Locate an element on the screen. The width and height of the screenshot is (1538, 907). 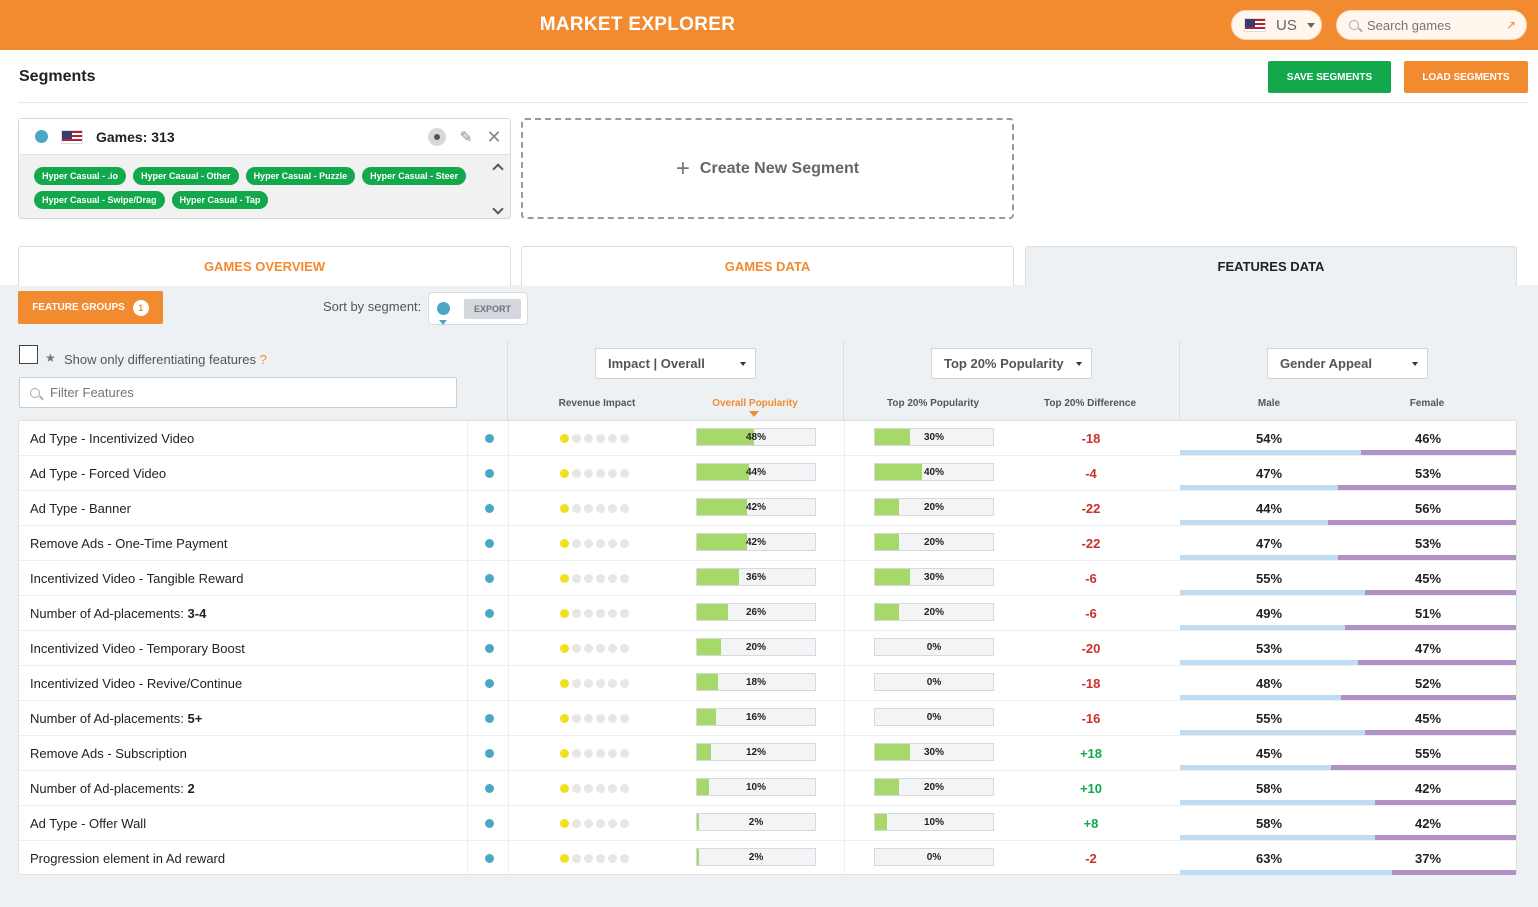
col-male: Male is located at coordinates (1269, 403).